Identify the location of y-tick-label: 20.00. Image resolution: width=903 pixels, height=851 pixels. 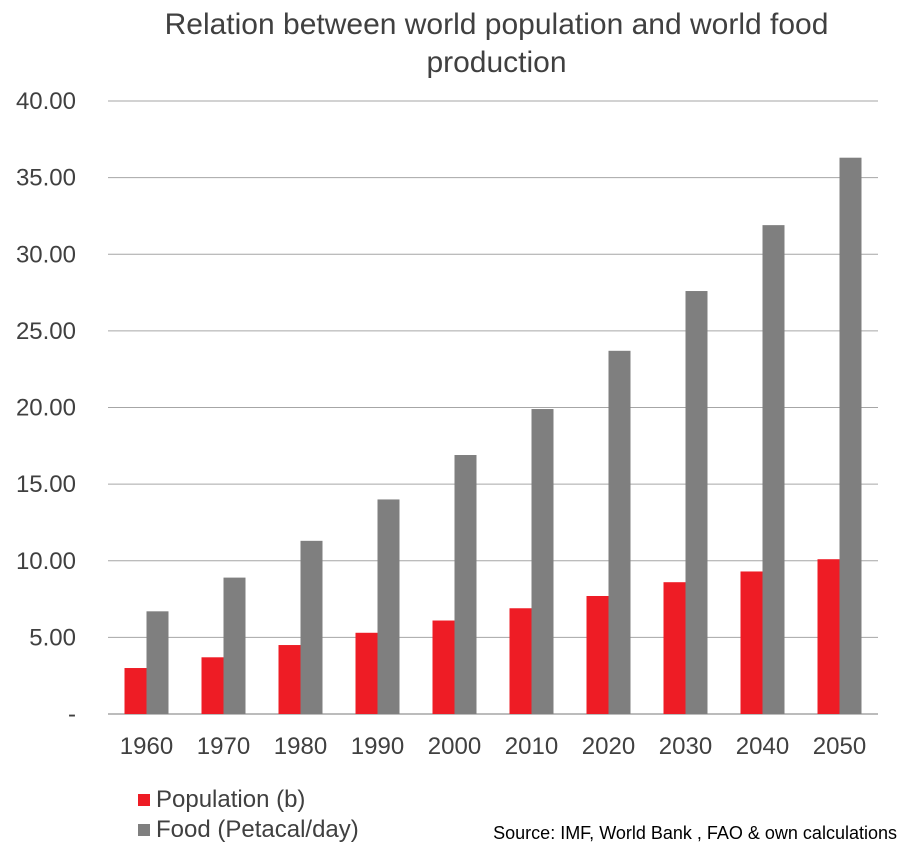
(46, 408).